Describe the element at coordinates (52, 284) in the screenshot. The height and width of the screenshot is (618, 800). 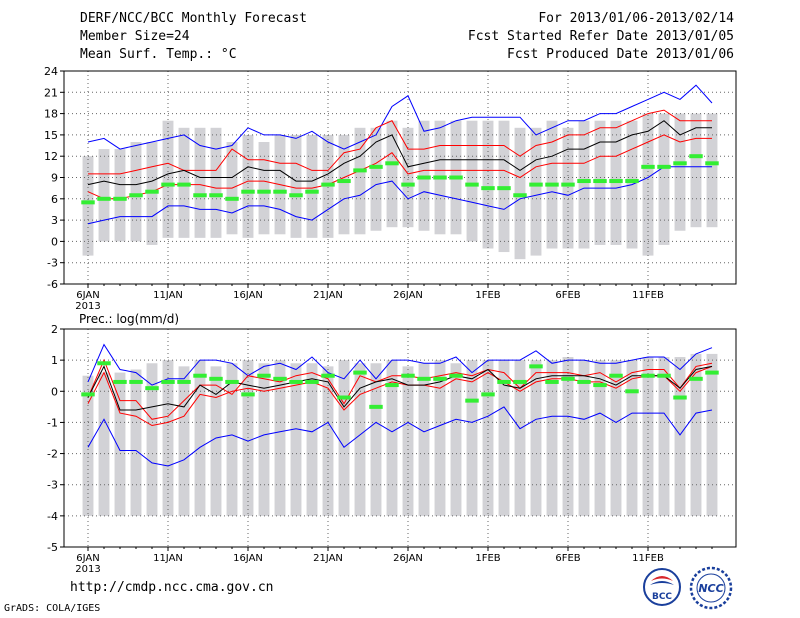
I see `y-tick-label: -6` at that location.